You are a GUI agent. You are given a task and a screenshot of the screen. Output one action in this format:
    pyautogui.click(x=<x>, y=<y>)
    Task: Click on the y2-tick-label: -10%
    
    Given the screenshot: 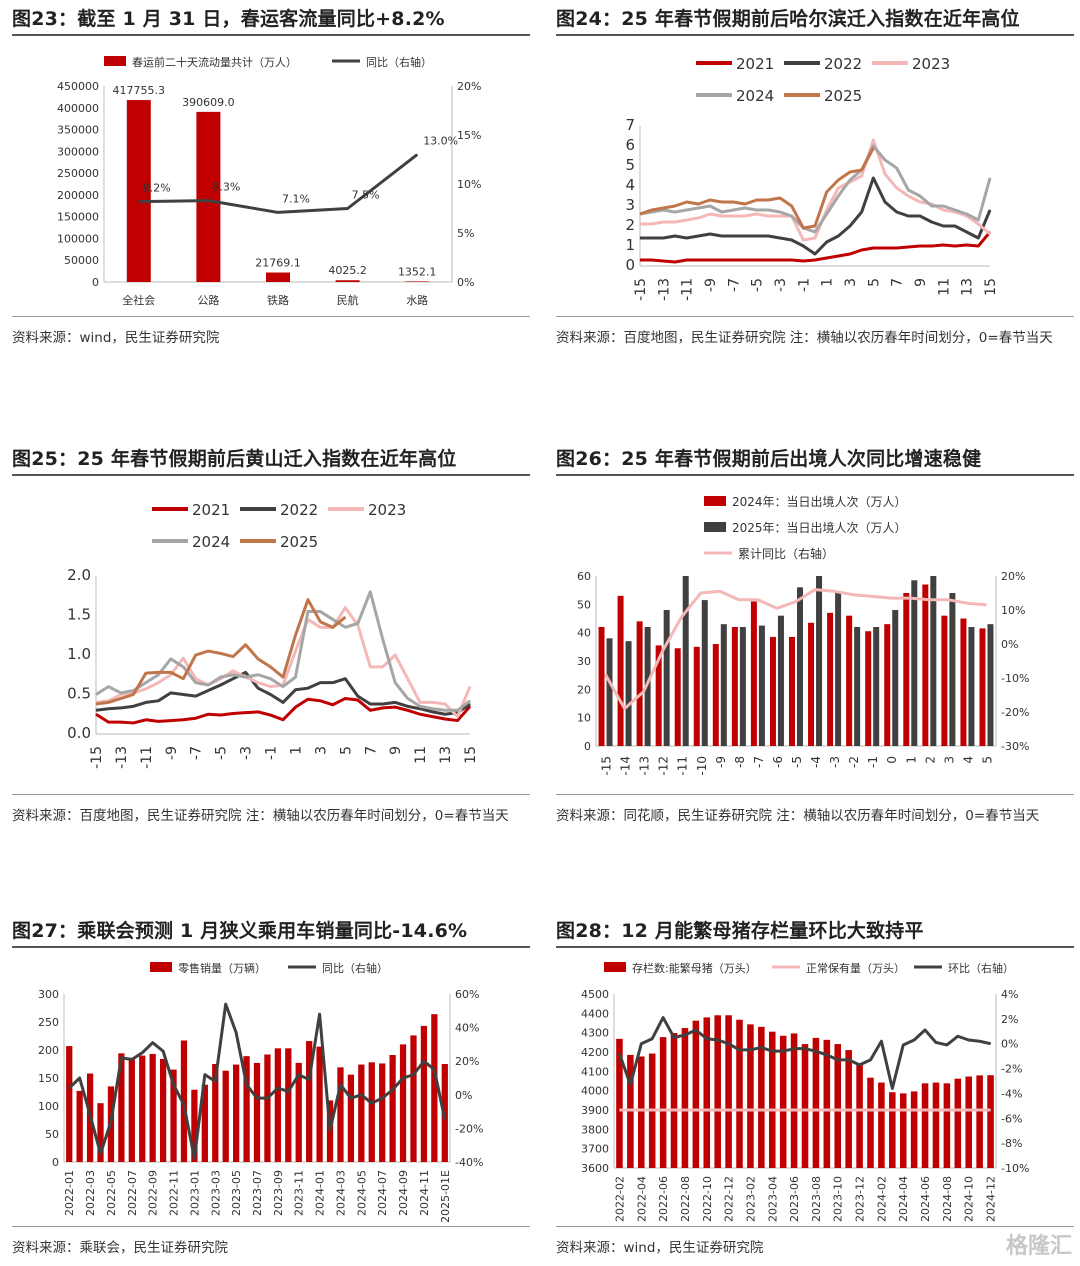 What is the action you would take?
    pyautogui.click(x=1015, y=678)
    